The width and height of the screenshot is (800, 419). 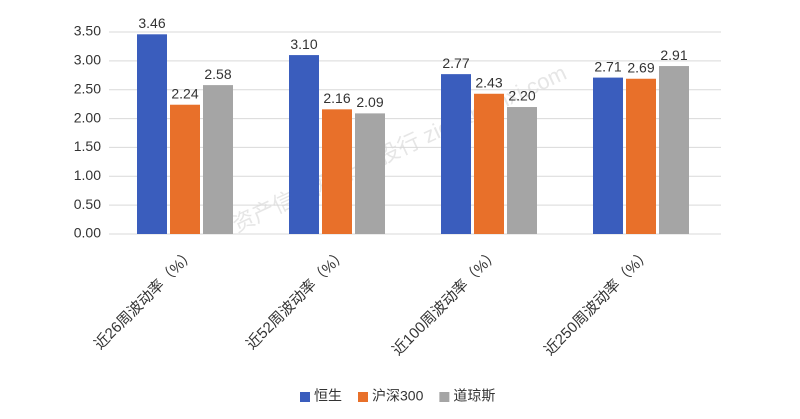 What do you see at coordinates (607, 66) in the screenshot?
I see `value-label: 2.71` at bounding box center [607, 66].